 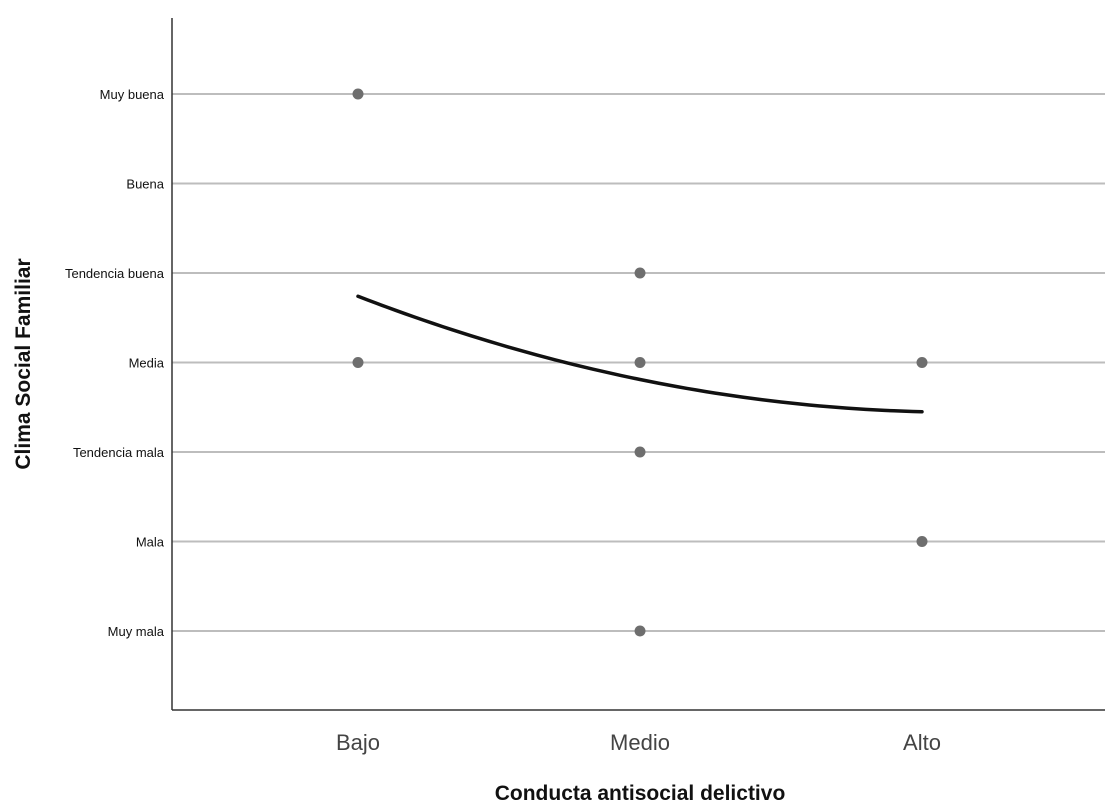 I want to click on x-tick-label: Bajo, so click(x=358, y=742).